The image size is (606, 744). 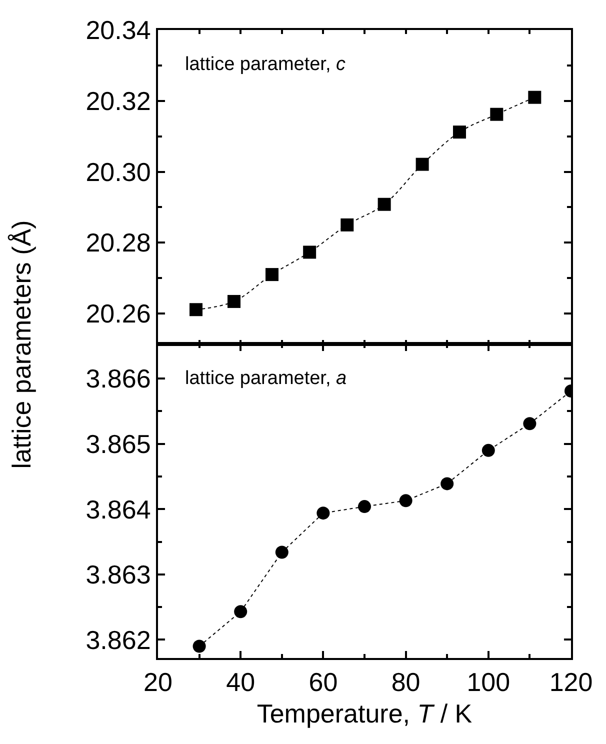 What do you see at coordinates (265, 64) in the screenshot?
I see `annotation: lattice parameter, c` at bounding box center [265, 64].